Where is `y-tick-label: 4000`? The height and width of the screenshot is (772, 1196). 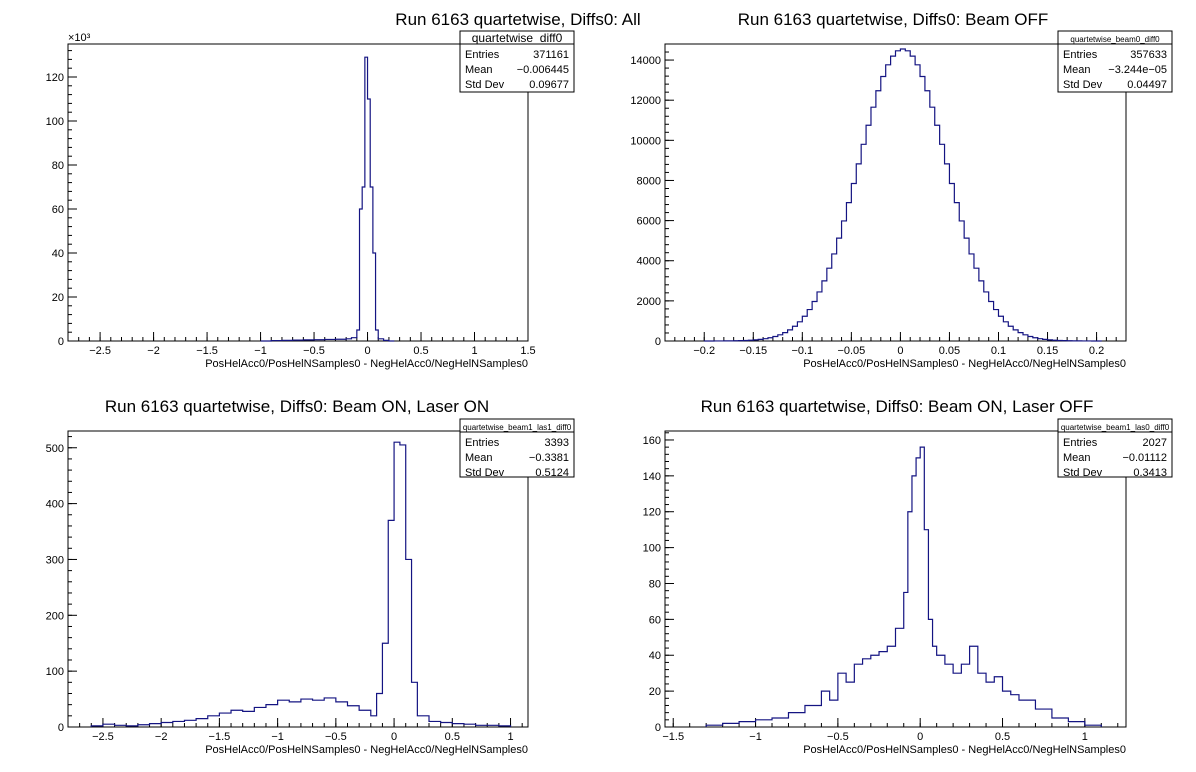
y-tick-label: 4000 is located at coordinates (649, 262).